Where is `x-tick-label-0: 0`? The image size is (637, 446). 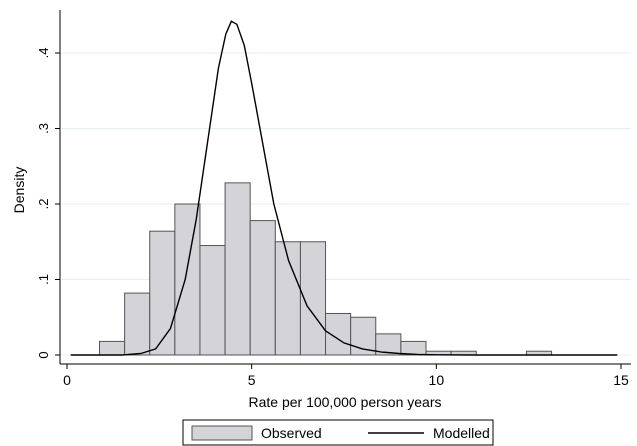
x-tick-label-0: 0 is located at coordinates (67, 380).